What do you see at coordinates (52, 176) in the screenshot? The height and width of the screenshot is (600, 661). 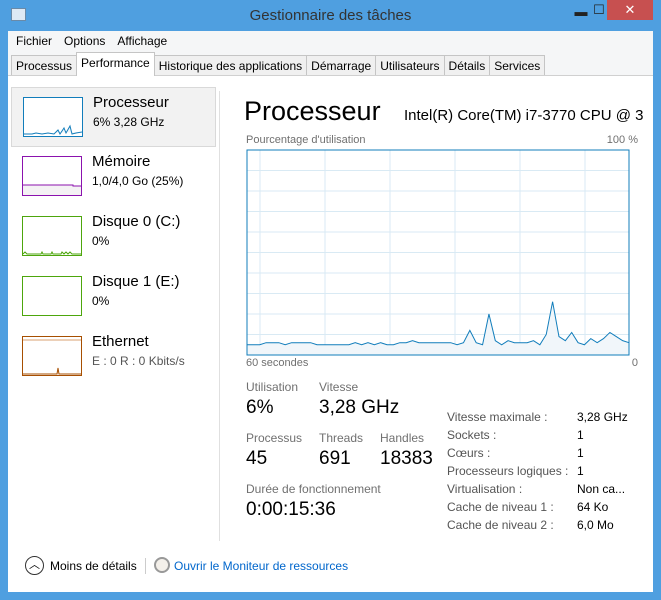 I see `memory-thumbnail-graph` at bounding box center [52, 176].